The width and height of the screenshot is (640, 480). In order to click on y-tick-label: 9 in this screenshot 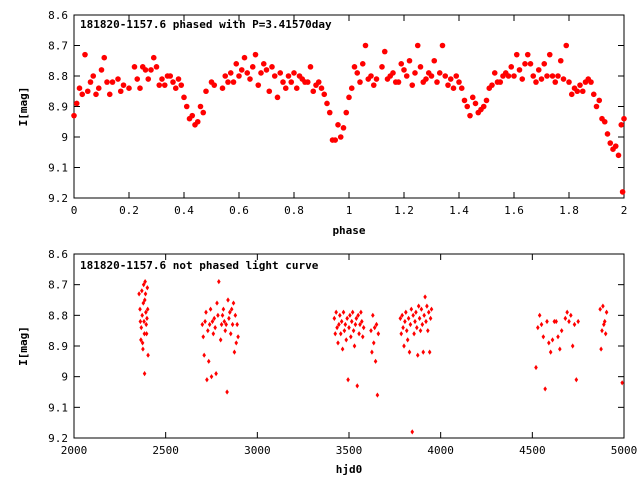, I will do `click(64, 377)`.